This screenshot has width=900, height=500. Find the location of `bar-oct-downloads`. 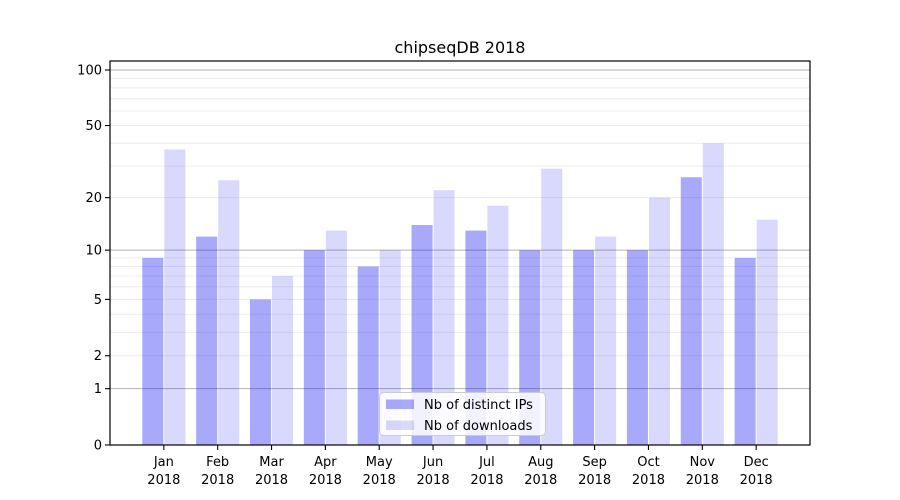

bar-oct-downloads is located at coordinates (659, 321).